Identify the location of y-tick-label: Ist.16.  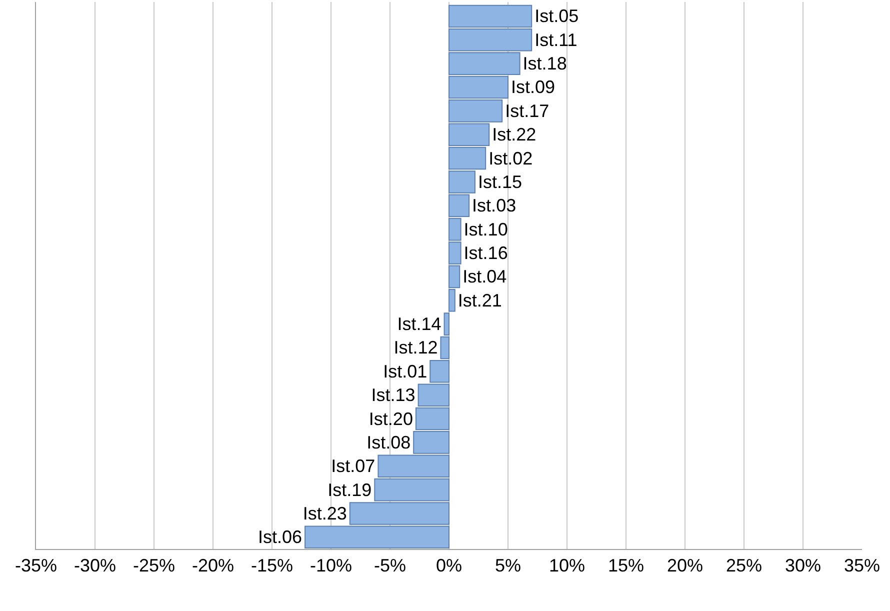
(486, 253).